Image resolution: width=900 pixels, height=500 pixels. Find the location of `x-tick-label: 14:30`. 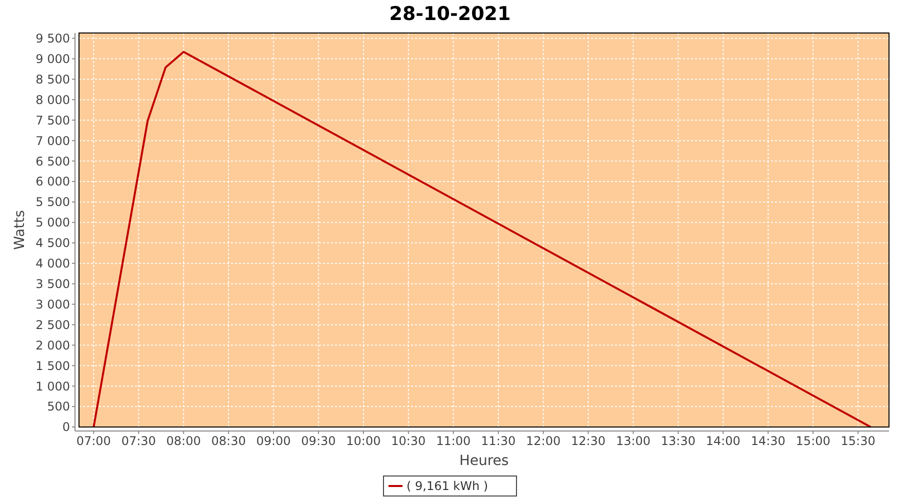

x-tick-label: 14:30 is located at coordinates (768, 441).